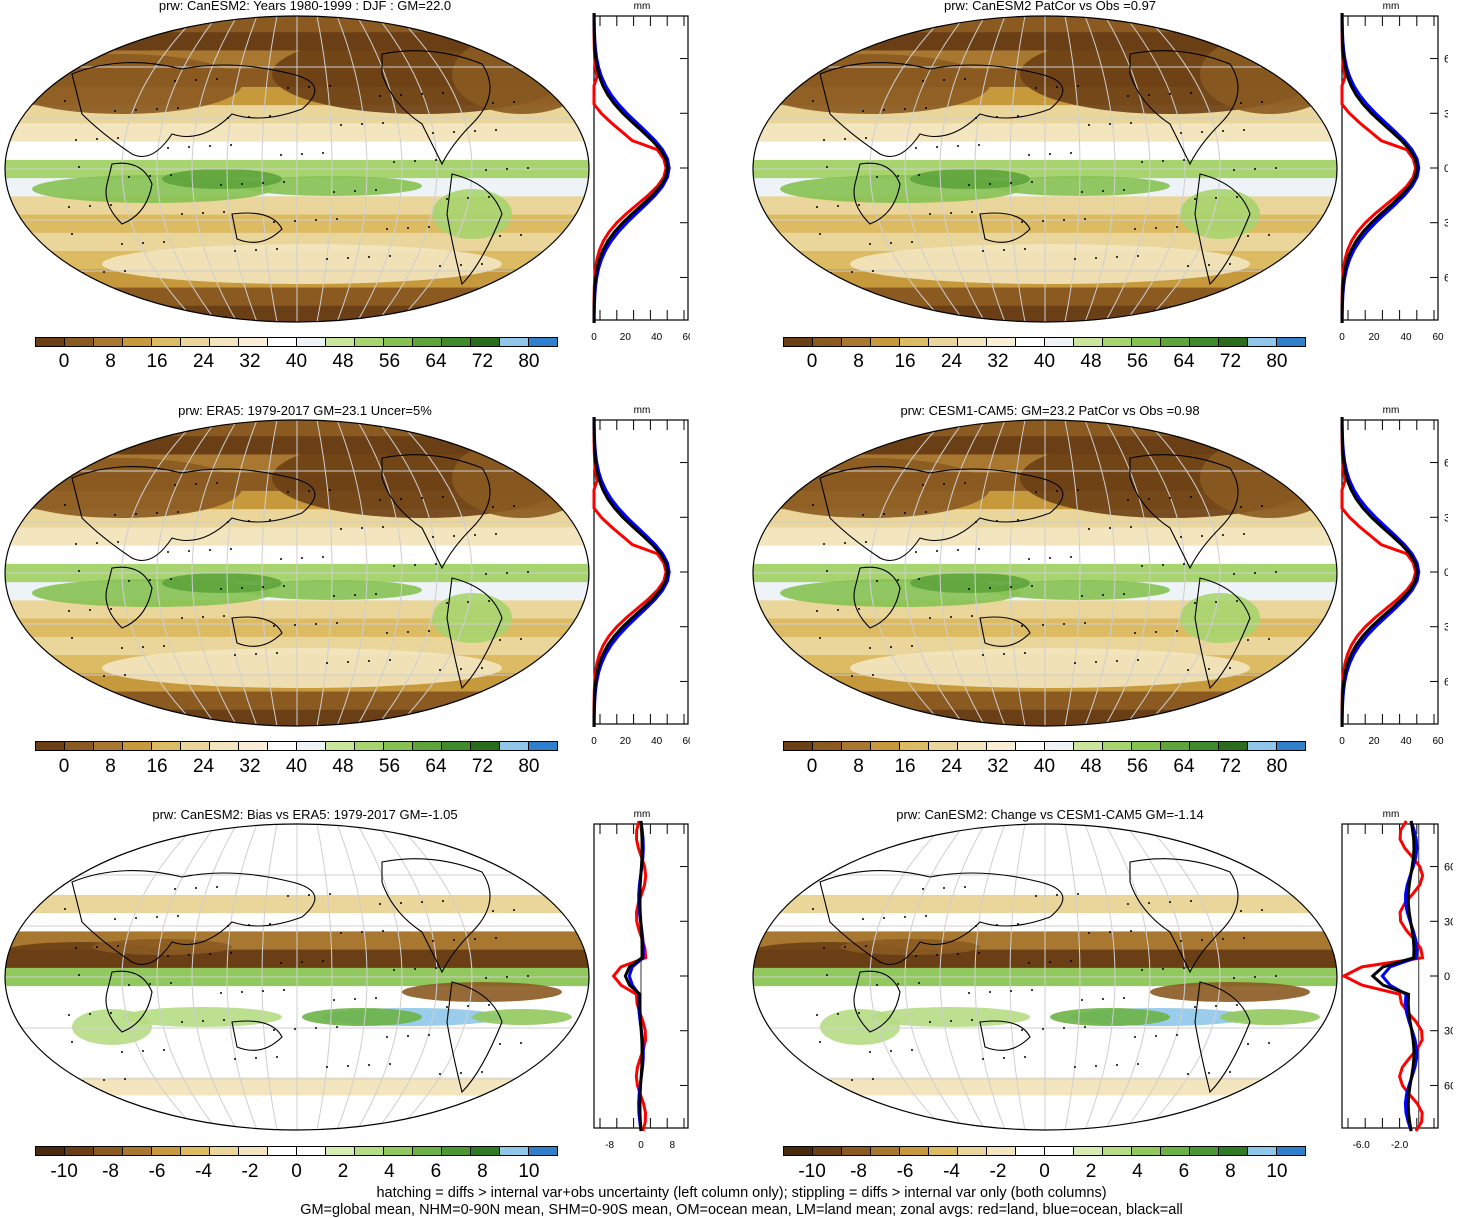 The height and width of the screenshot is (1218, 1483). I want to click on colorbar-tick-label: 24, so click(951, 361).